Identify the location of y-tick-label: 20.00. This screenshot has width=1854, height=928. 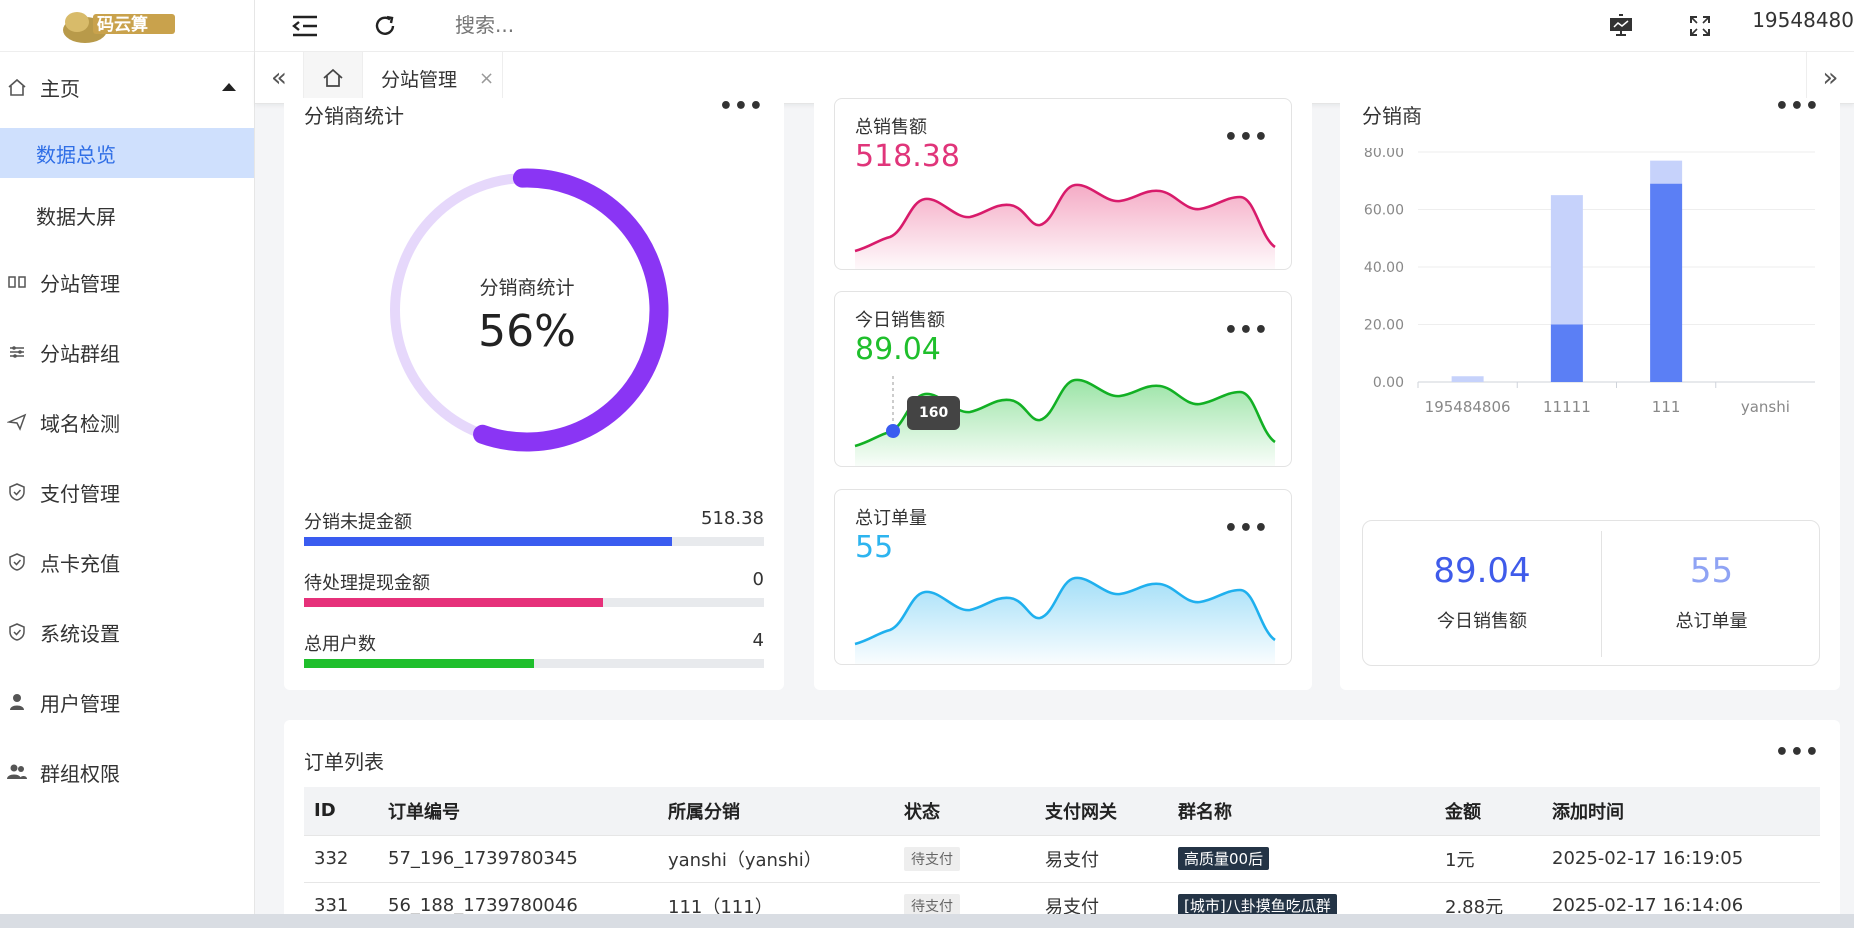
(1384, 326).